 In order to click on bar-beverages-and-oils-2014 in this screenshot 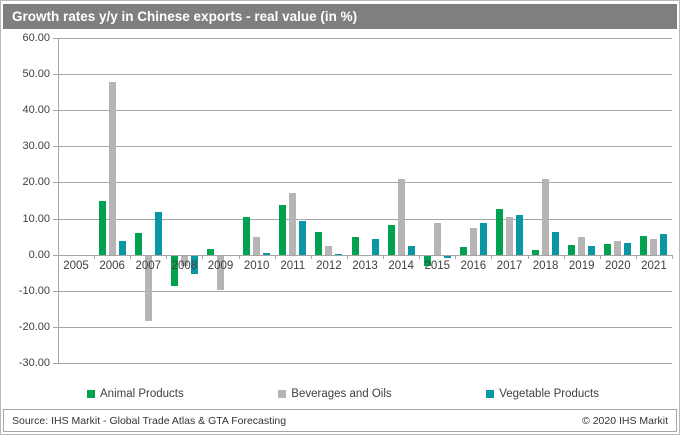, I will do `click(401, 216)`.